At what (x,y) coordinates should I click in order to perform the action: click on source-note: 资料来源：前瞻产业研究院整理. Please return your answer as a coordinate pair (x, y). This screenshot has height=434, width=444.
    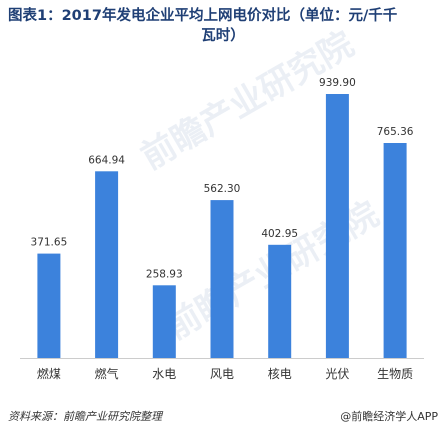
    Looking at the image, I should click on (85, 416).